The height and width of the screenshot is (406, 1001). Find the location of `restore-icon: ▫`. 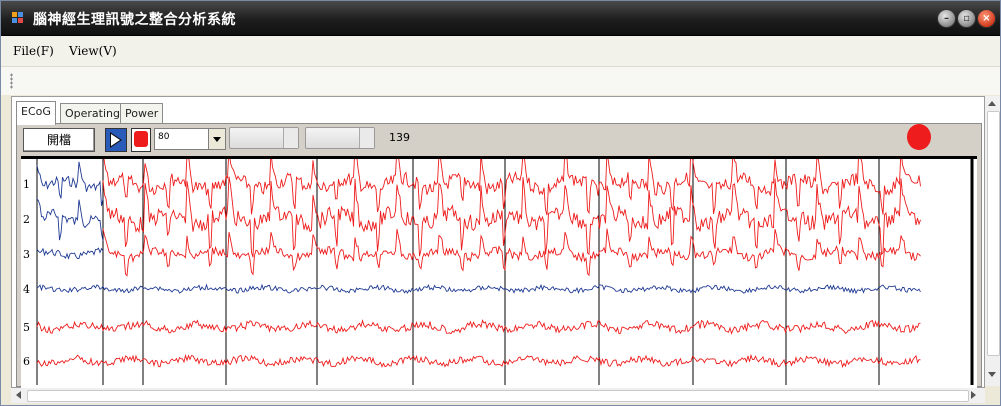

restore-icon: ▫ is located at coordinates (966, 18).